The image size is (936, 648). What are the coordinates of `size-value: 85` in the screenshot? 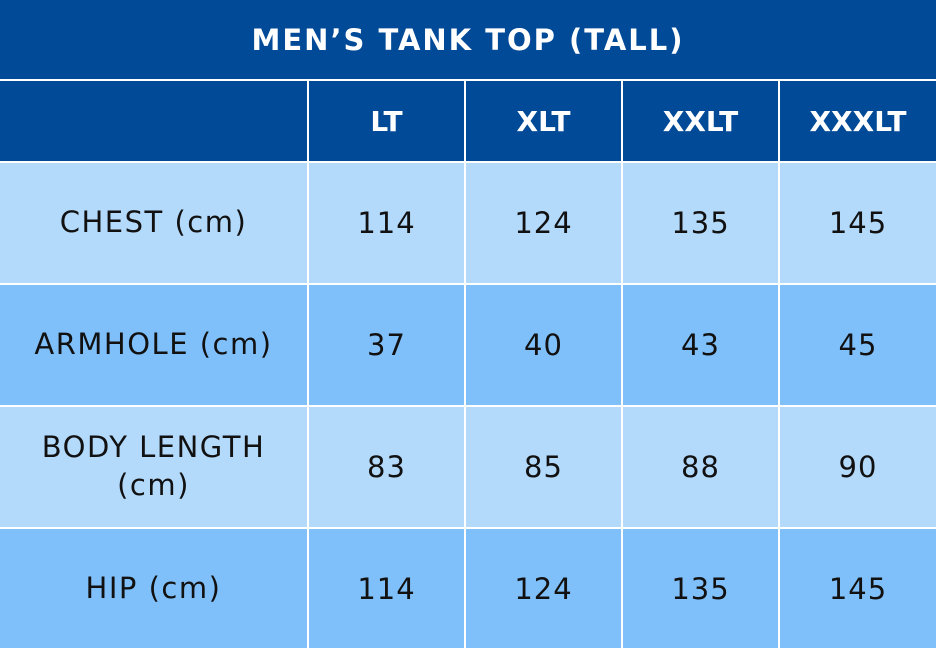 It's located at (543, 467).